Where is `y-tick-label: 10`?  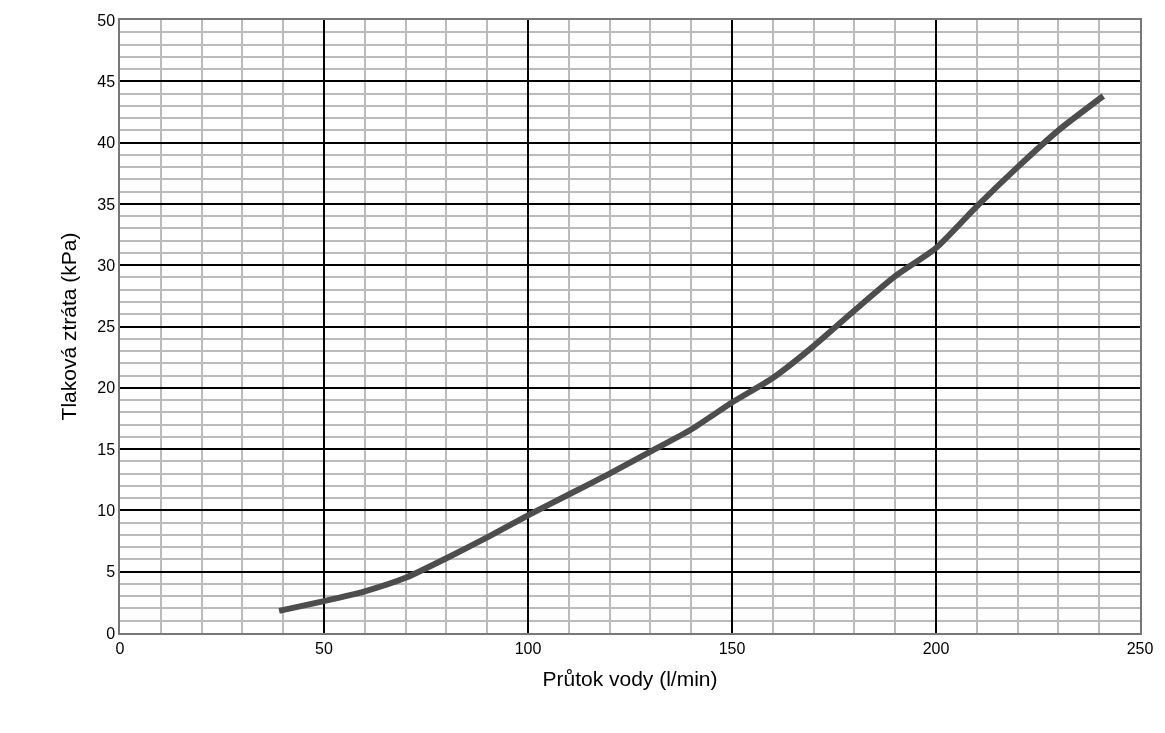
y-tick-label: 10 is located at coordinates (106, 510).